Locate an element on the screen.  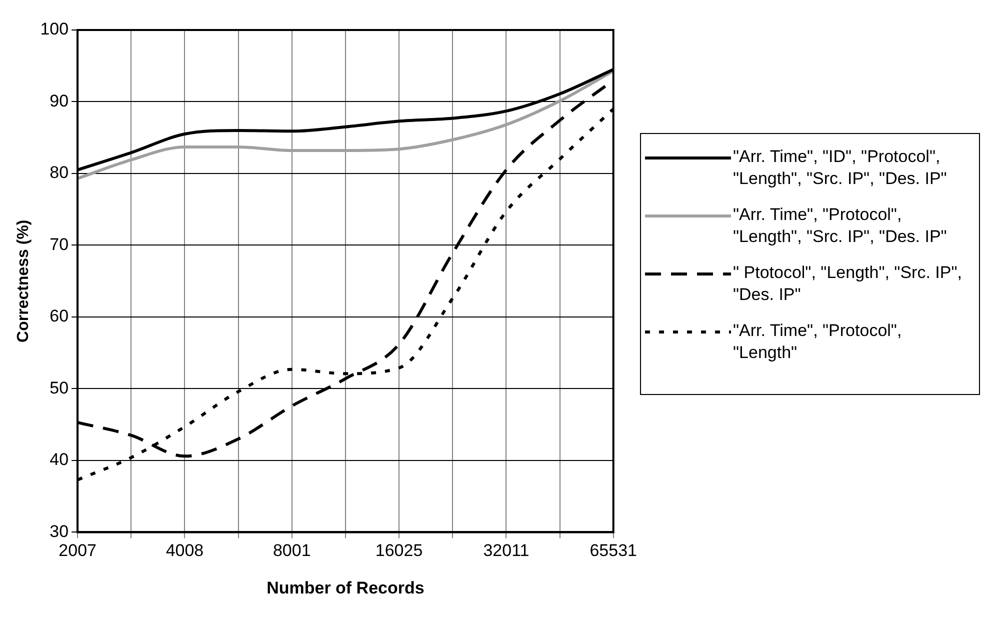
y-axis-title: Correctness (%) is located at coordinates (23, 281).